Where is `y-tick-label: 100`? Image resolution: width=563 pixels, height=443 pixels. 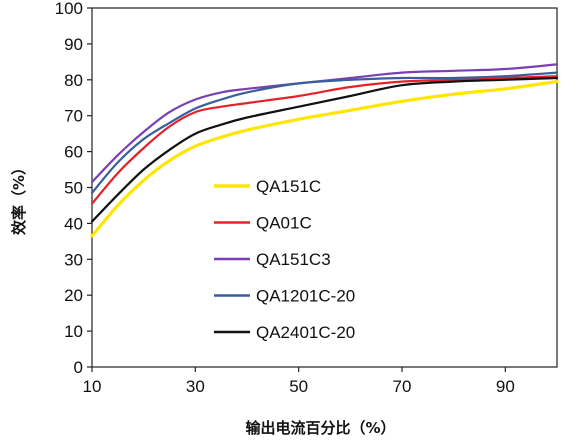
y-tick-label: 100 is located at coordinates (69, 9).